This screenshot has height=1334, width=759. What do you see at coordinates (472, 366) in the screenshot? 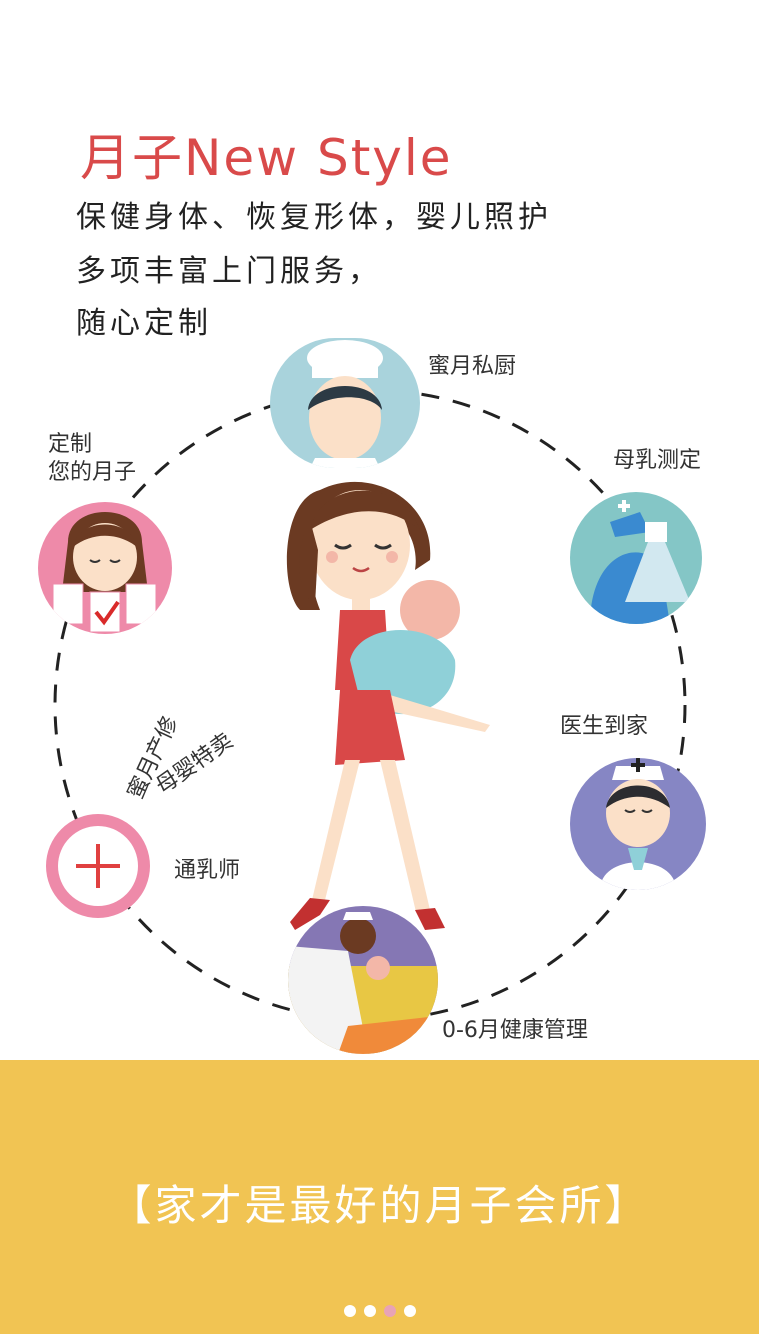
I see `service-label-chef: 蜜月私厨` at bounding box center [472, 366].